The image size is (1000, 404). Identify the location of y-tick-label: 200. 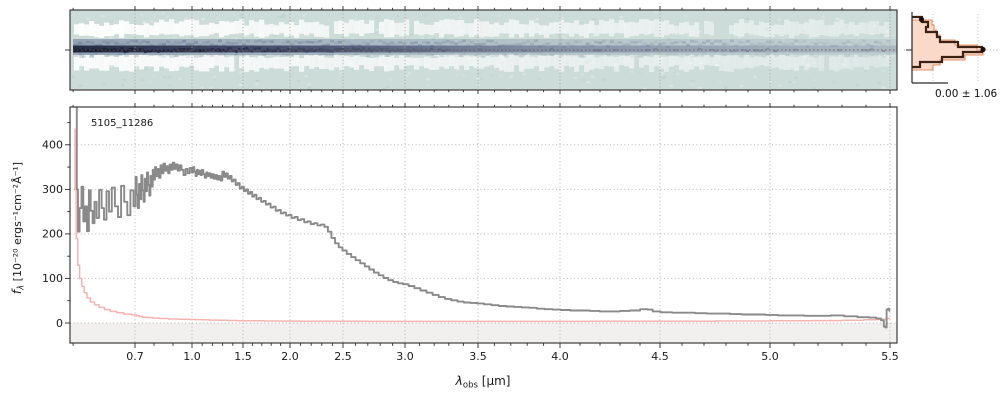
(52, 234).